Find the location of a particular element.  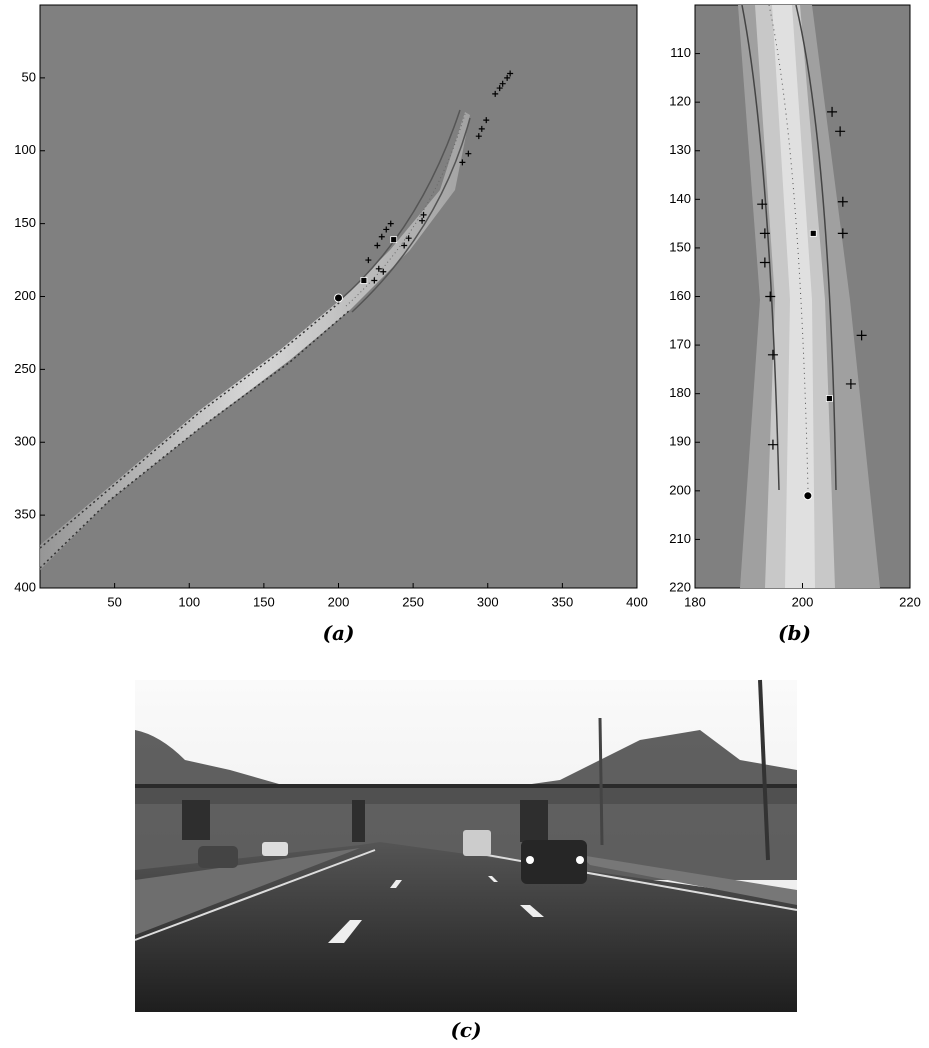

y-tick-label: 160 is located at coordinates (680, 295).